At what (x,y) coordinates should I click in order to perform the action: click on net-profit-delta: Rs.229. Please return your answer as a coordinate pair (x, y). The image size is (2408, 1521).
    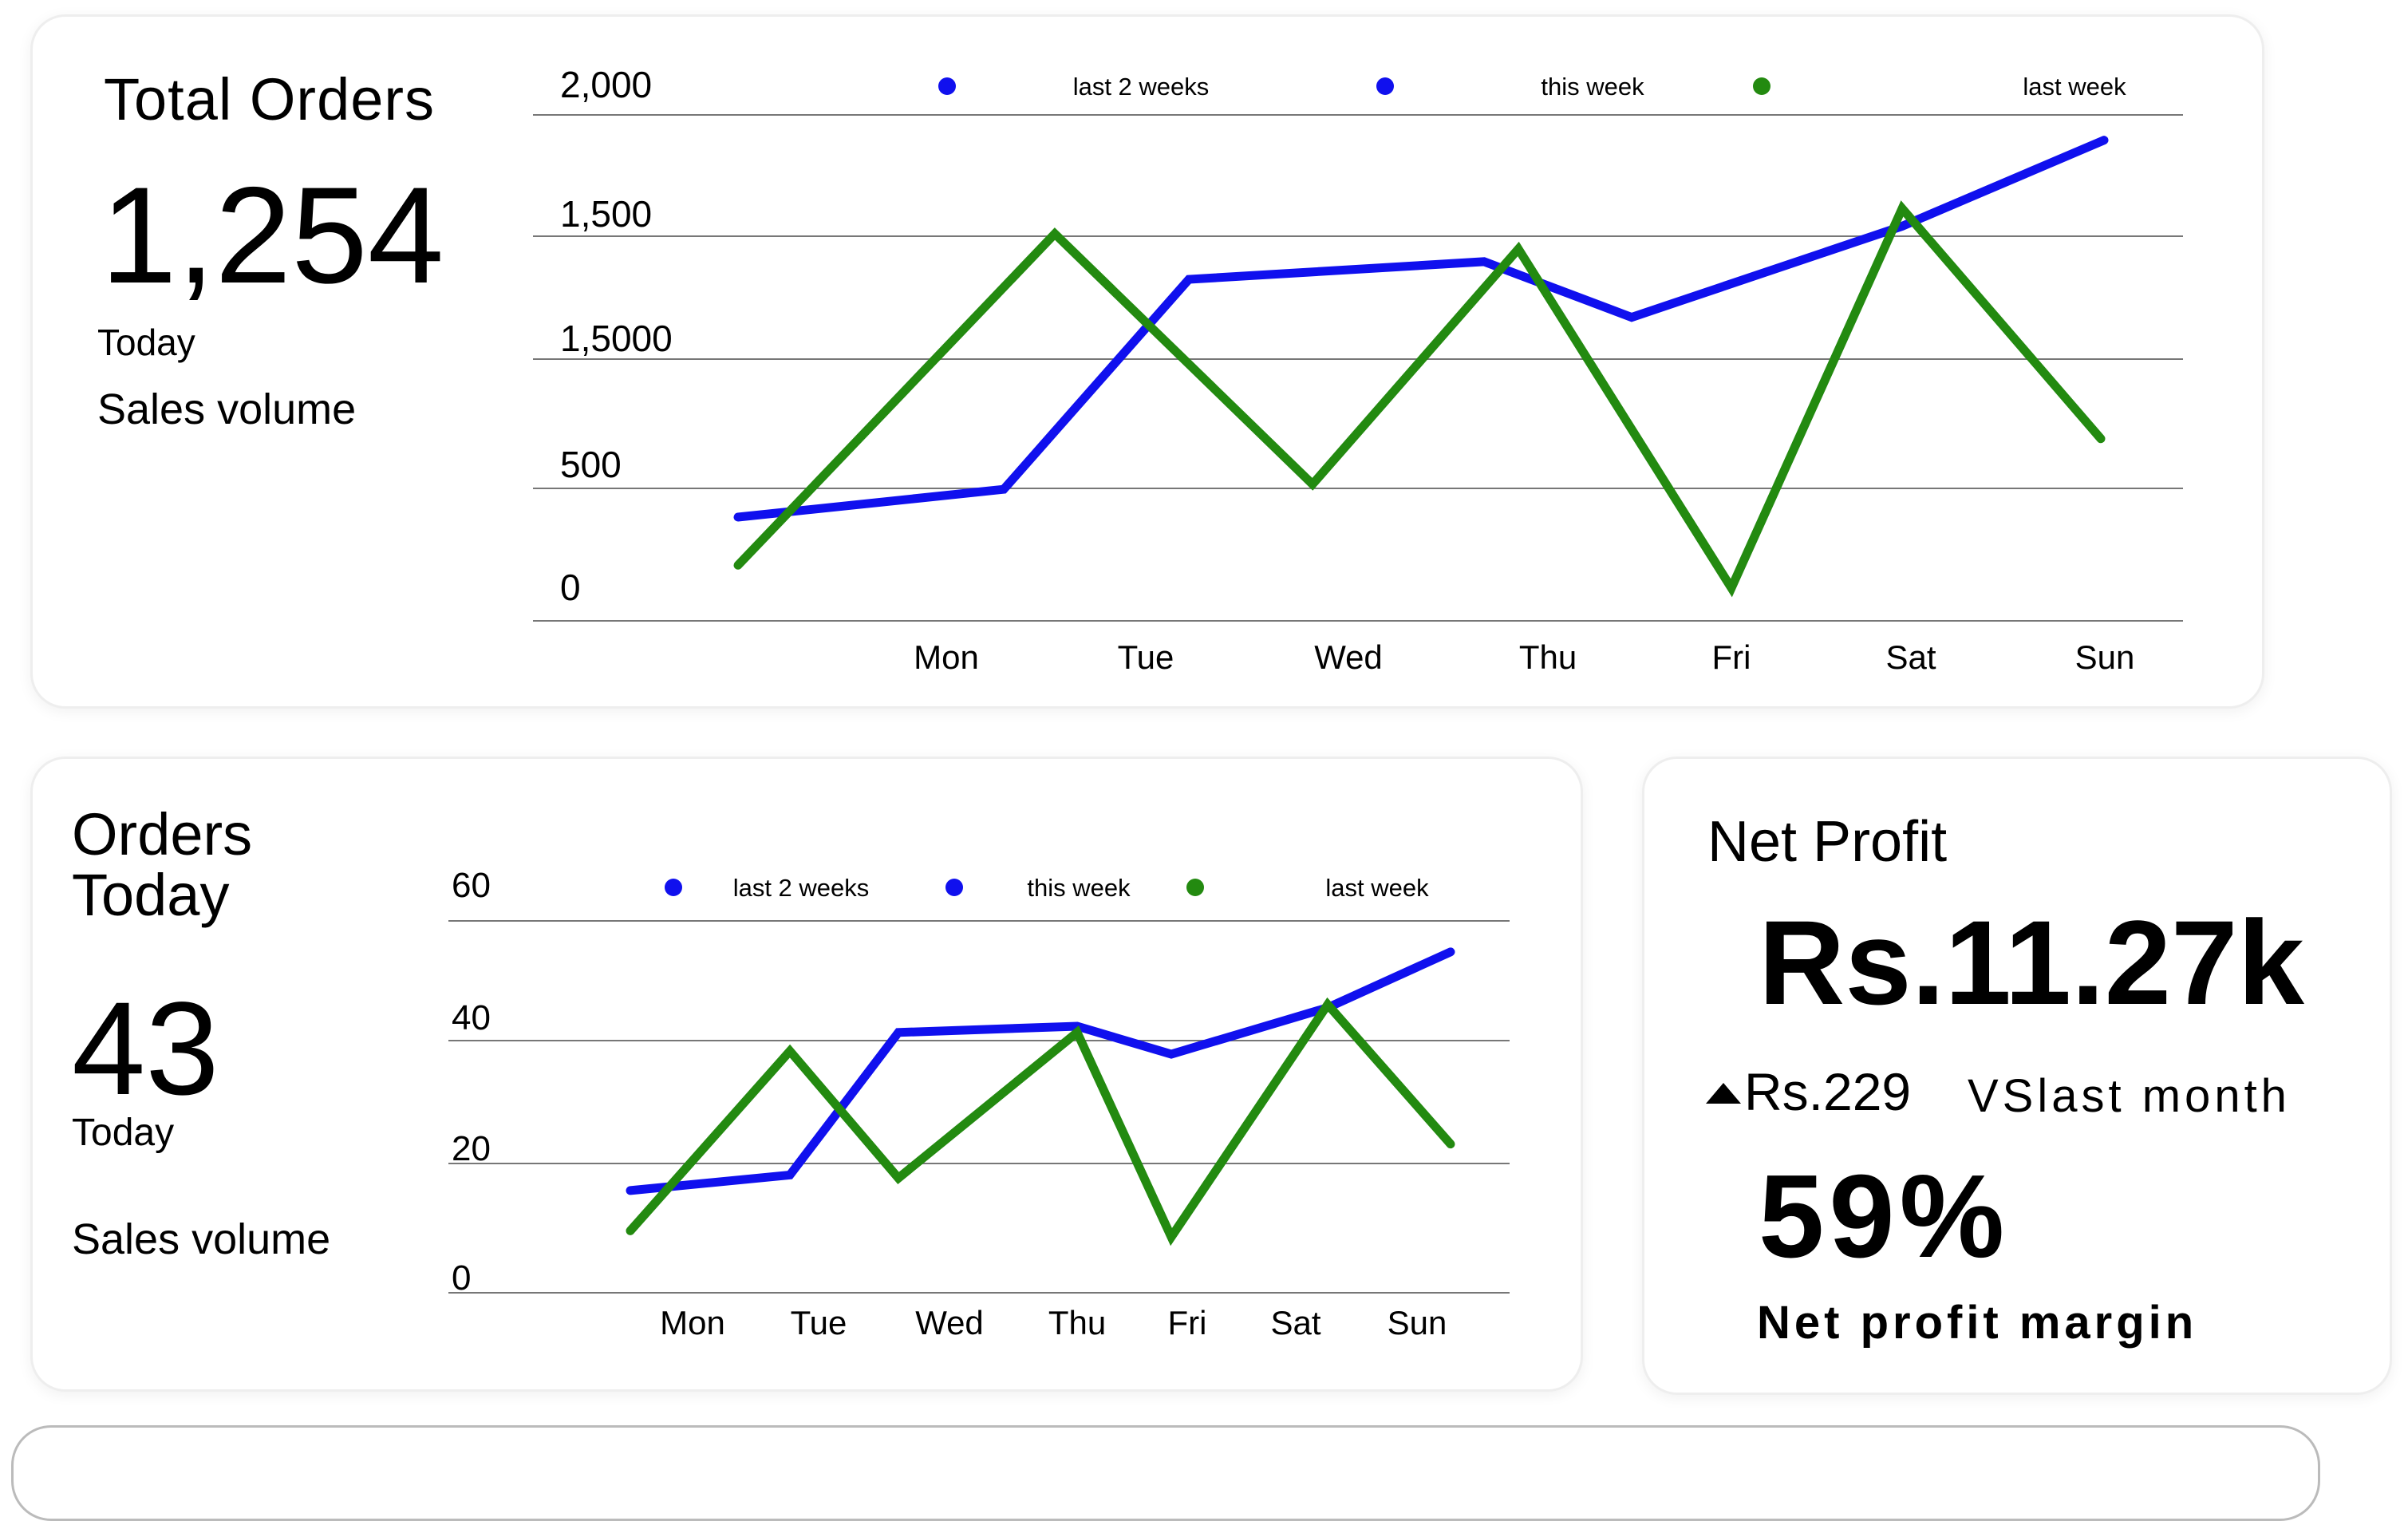
    Looking at the image, I should click on (1808, 1092).